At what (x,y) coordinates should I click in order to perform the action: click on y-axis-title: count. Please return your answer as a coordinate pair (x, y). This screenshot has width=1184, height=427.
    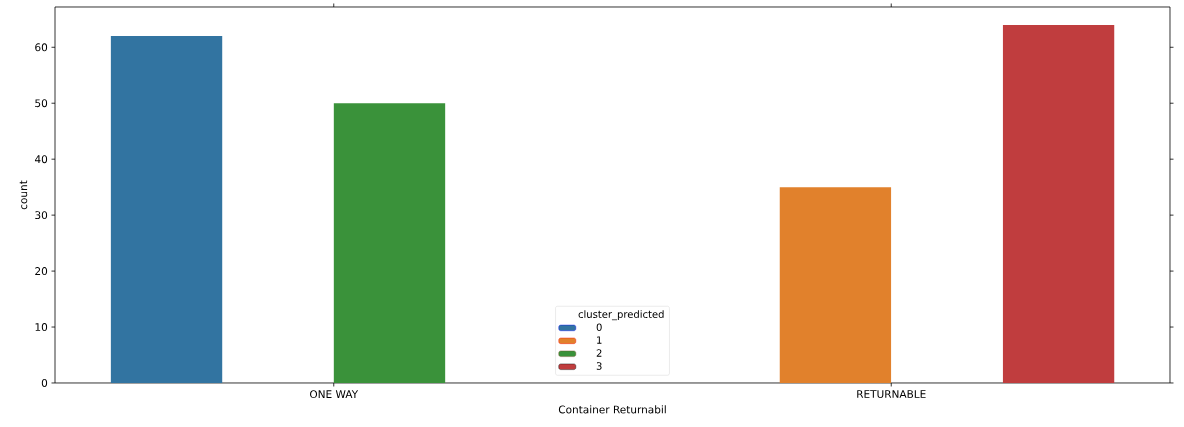
    Looking at the image, I should click on (23, 195).